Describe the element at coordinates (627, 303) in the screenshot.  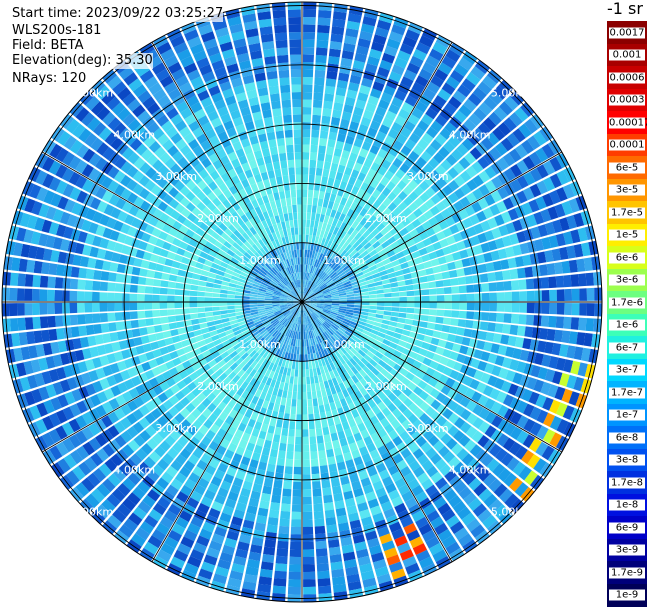
I see `colorbar-tick-label: 1.7e-6` at that location.